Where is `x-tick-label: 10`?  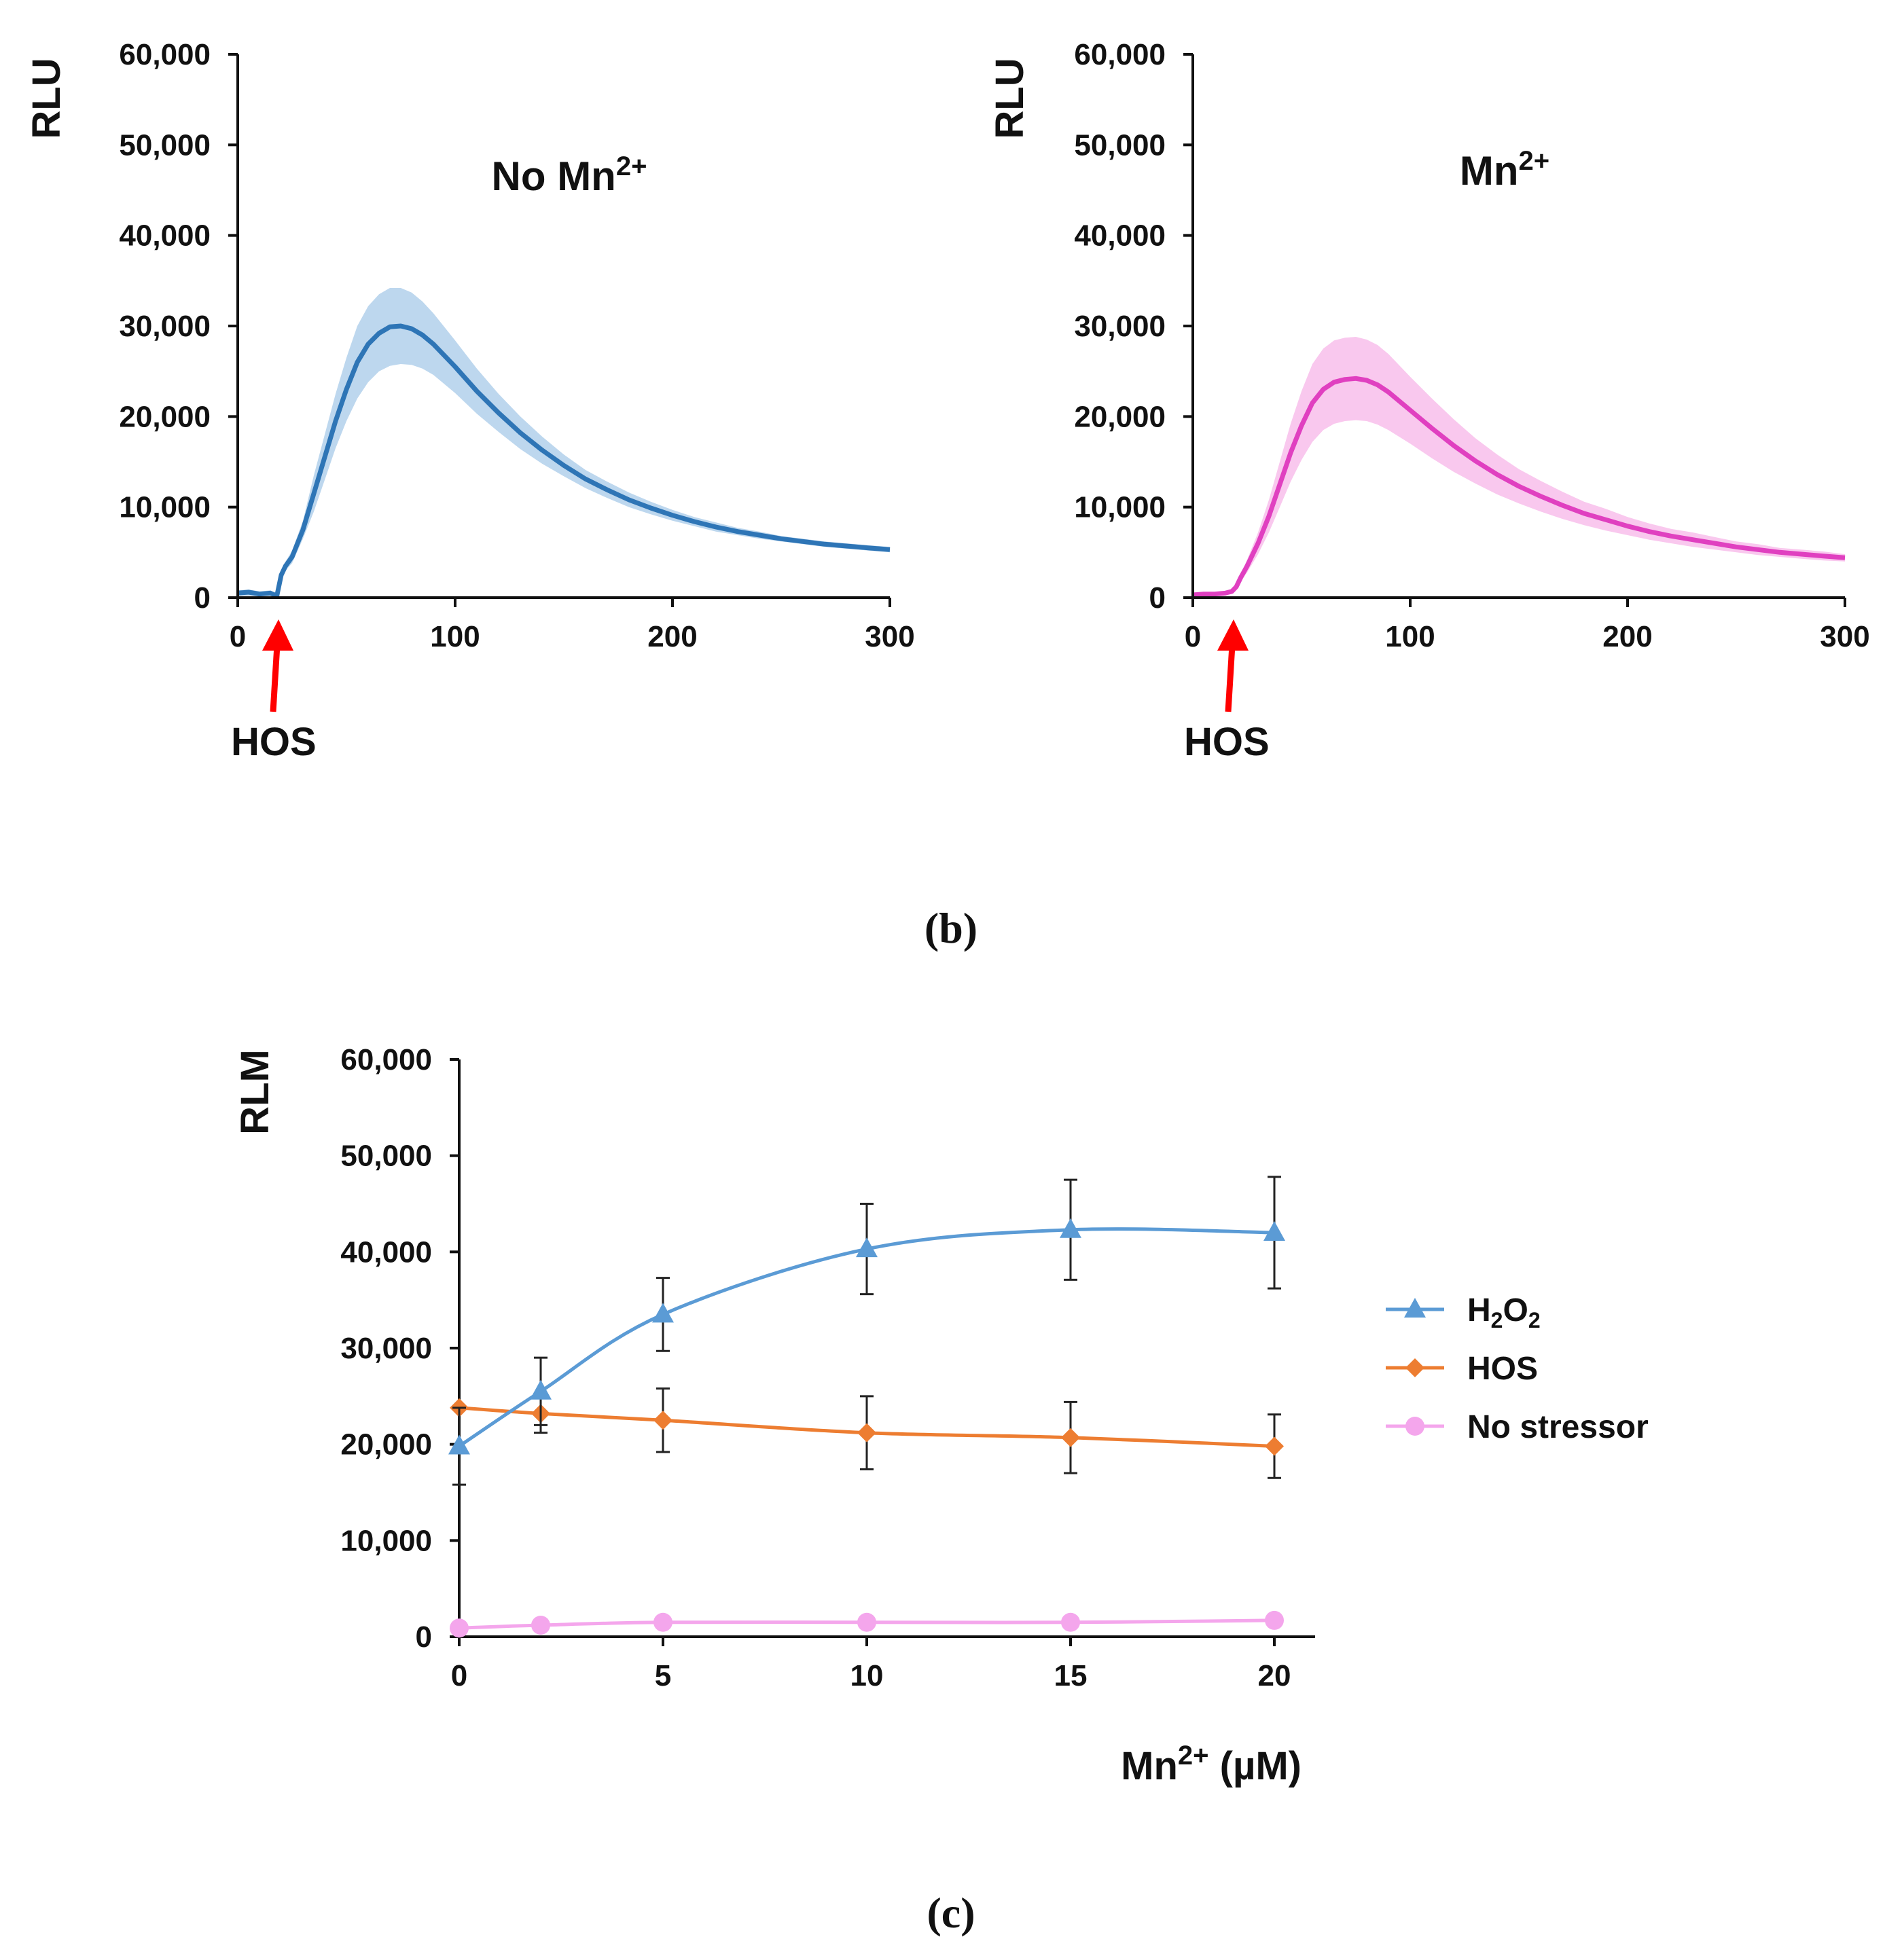
x-tick-label: 10 is located at coordinates (867, 1675).